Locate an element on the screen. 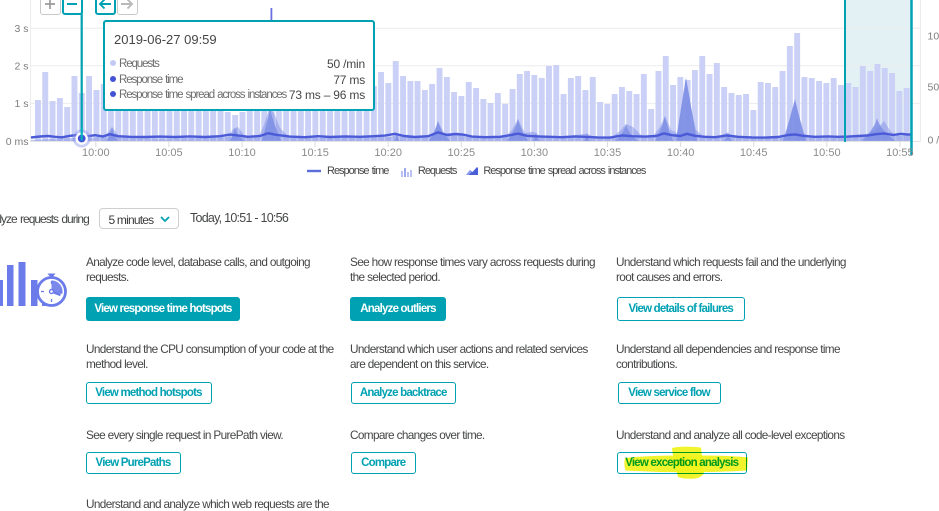 The width and height of the screenshot is (939, 511). svg-text: 10:55 is located at coordinates (900, 153).